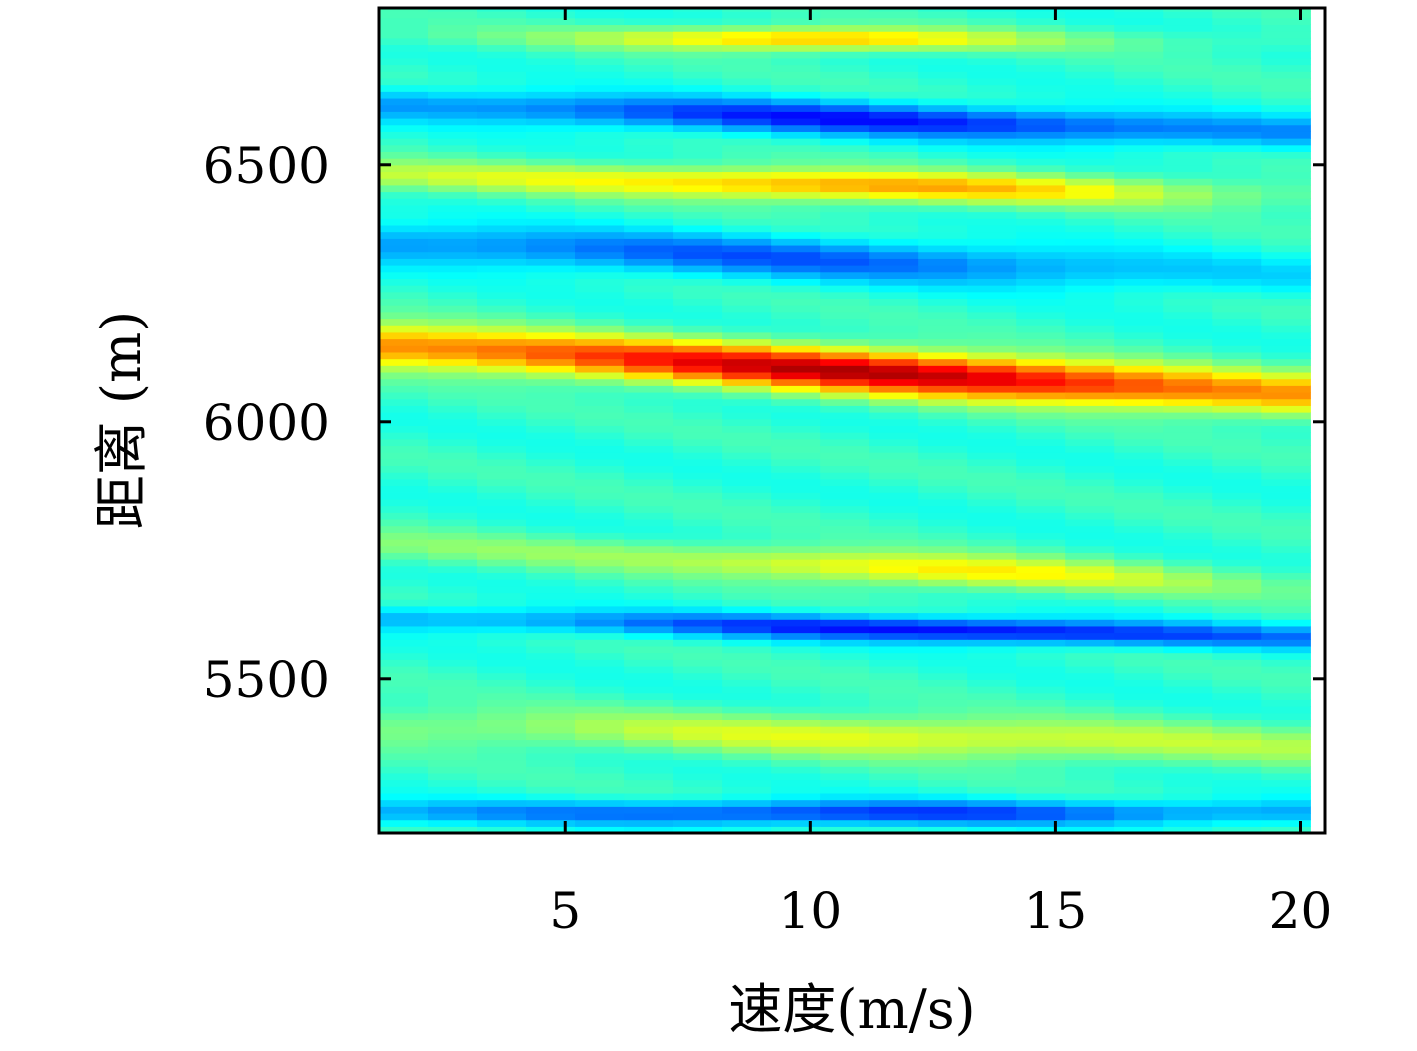 The width and height of the screenshot is (1417, 1051). I want to click on y-tick-label: 5500, so click(266, 680).